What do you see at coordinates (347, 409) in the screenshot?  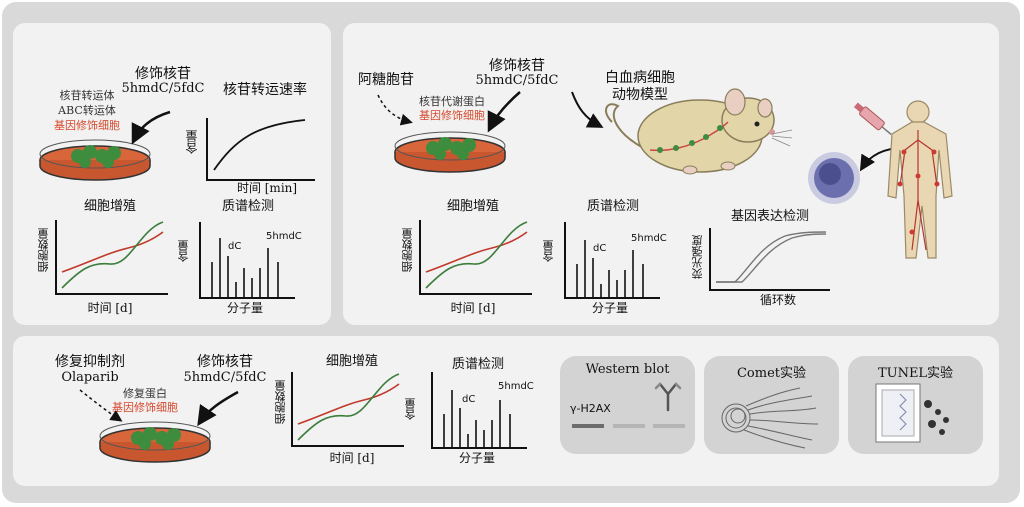 I see `bt-prolif-chart` at bounding box center [347, 409].